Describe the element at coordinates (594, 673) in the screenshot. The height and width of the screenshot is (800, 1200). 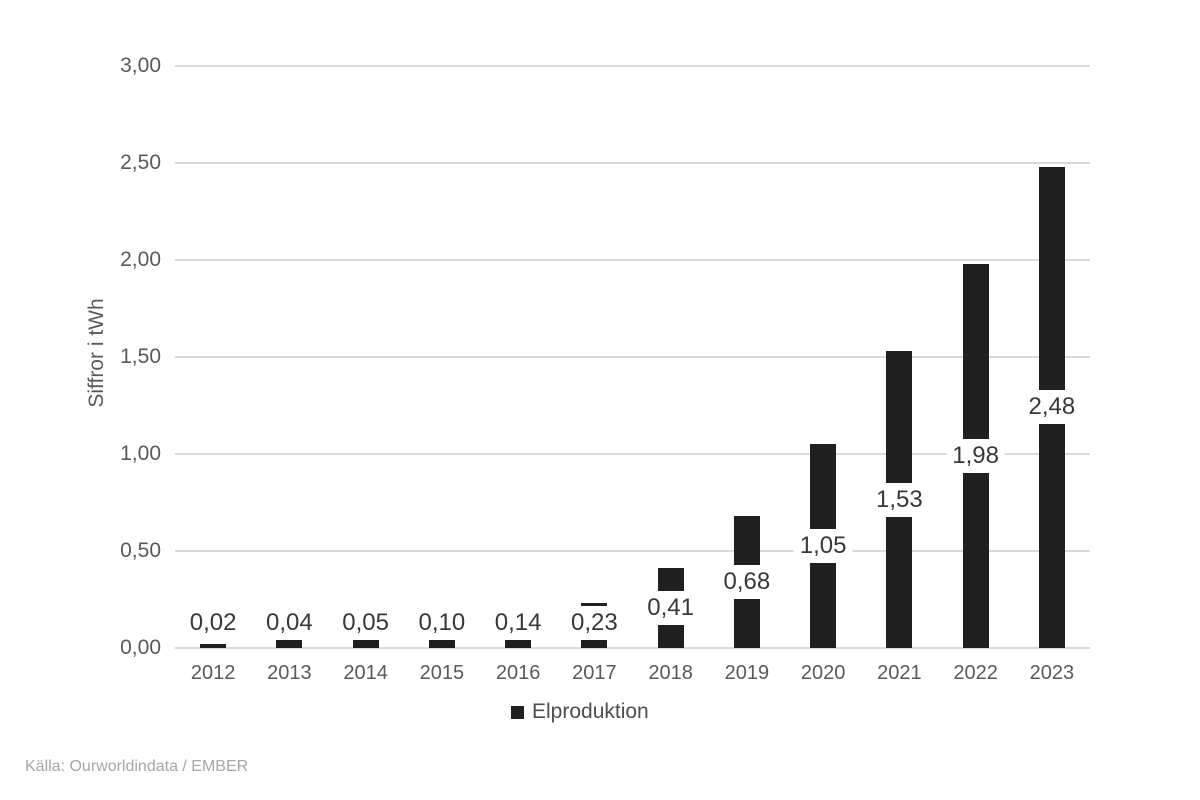
I see `x-tick-label: 2017` at that location.